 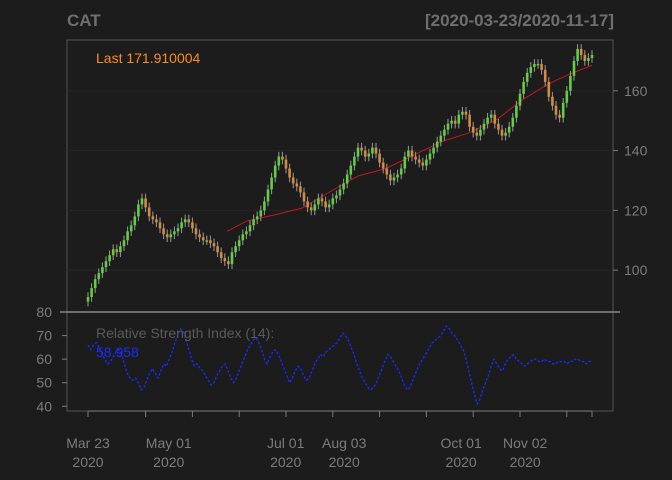 I want to click on x-tick-label: Jul 01, so click(x=286, y=443).